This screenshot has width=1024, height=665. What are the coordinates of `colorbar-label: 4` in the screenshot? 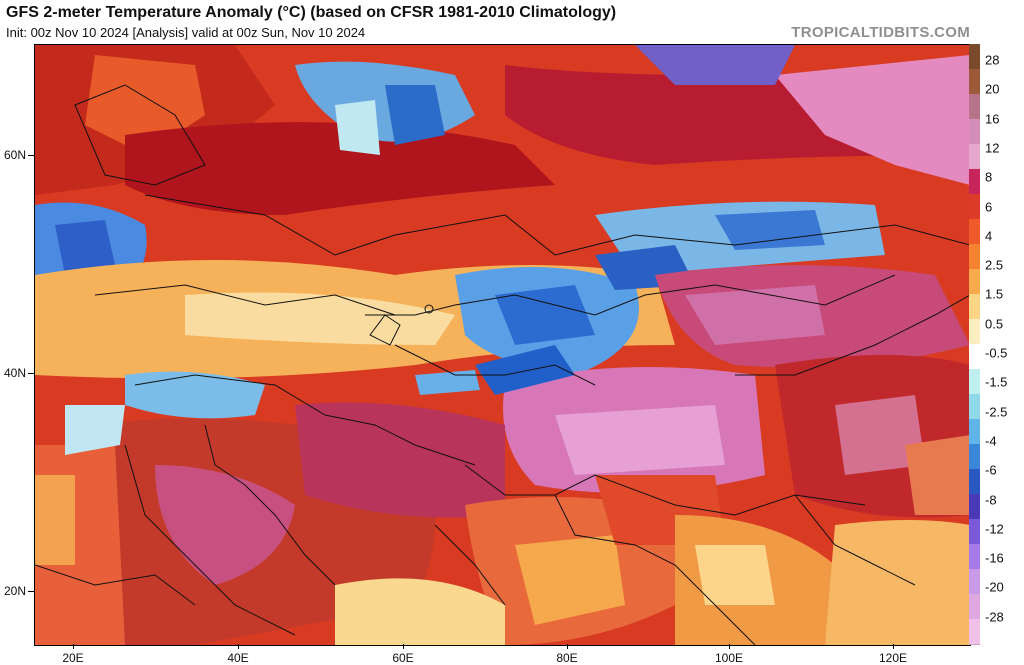 It's located at (989, 236).